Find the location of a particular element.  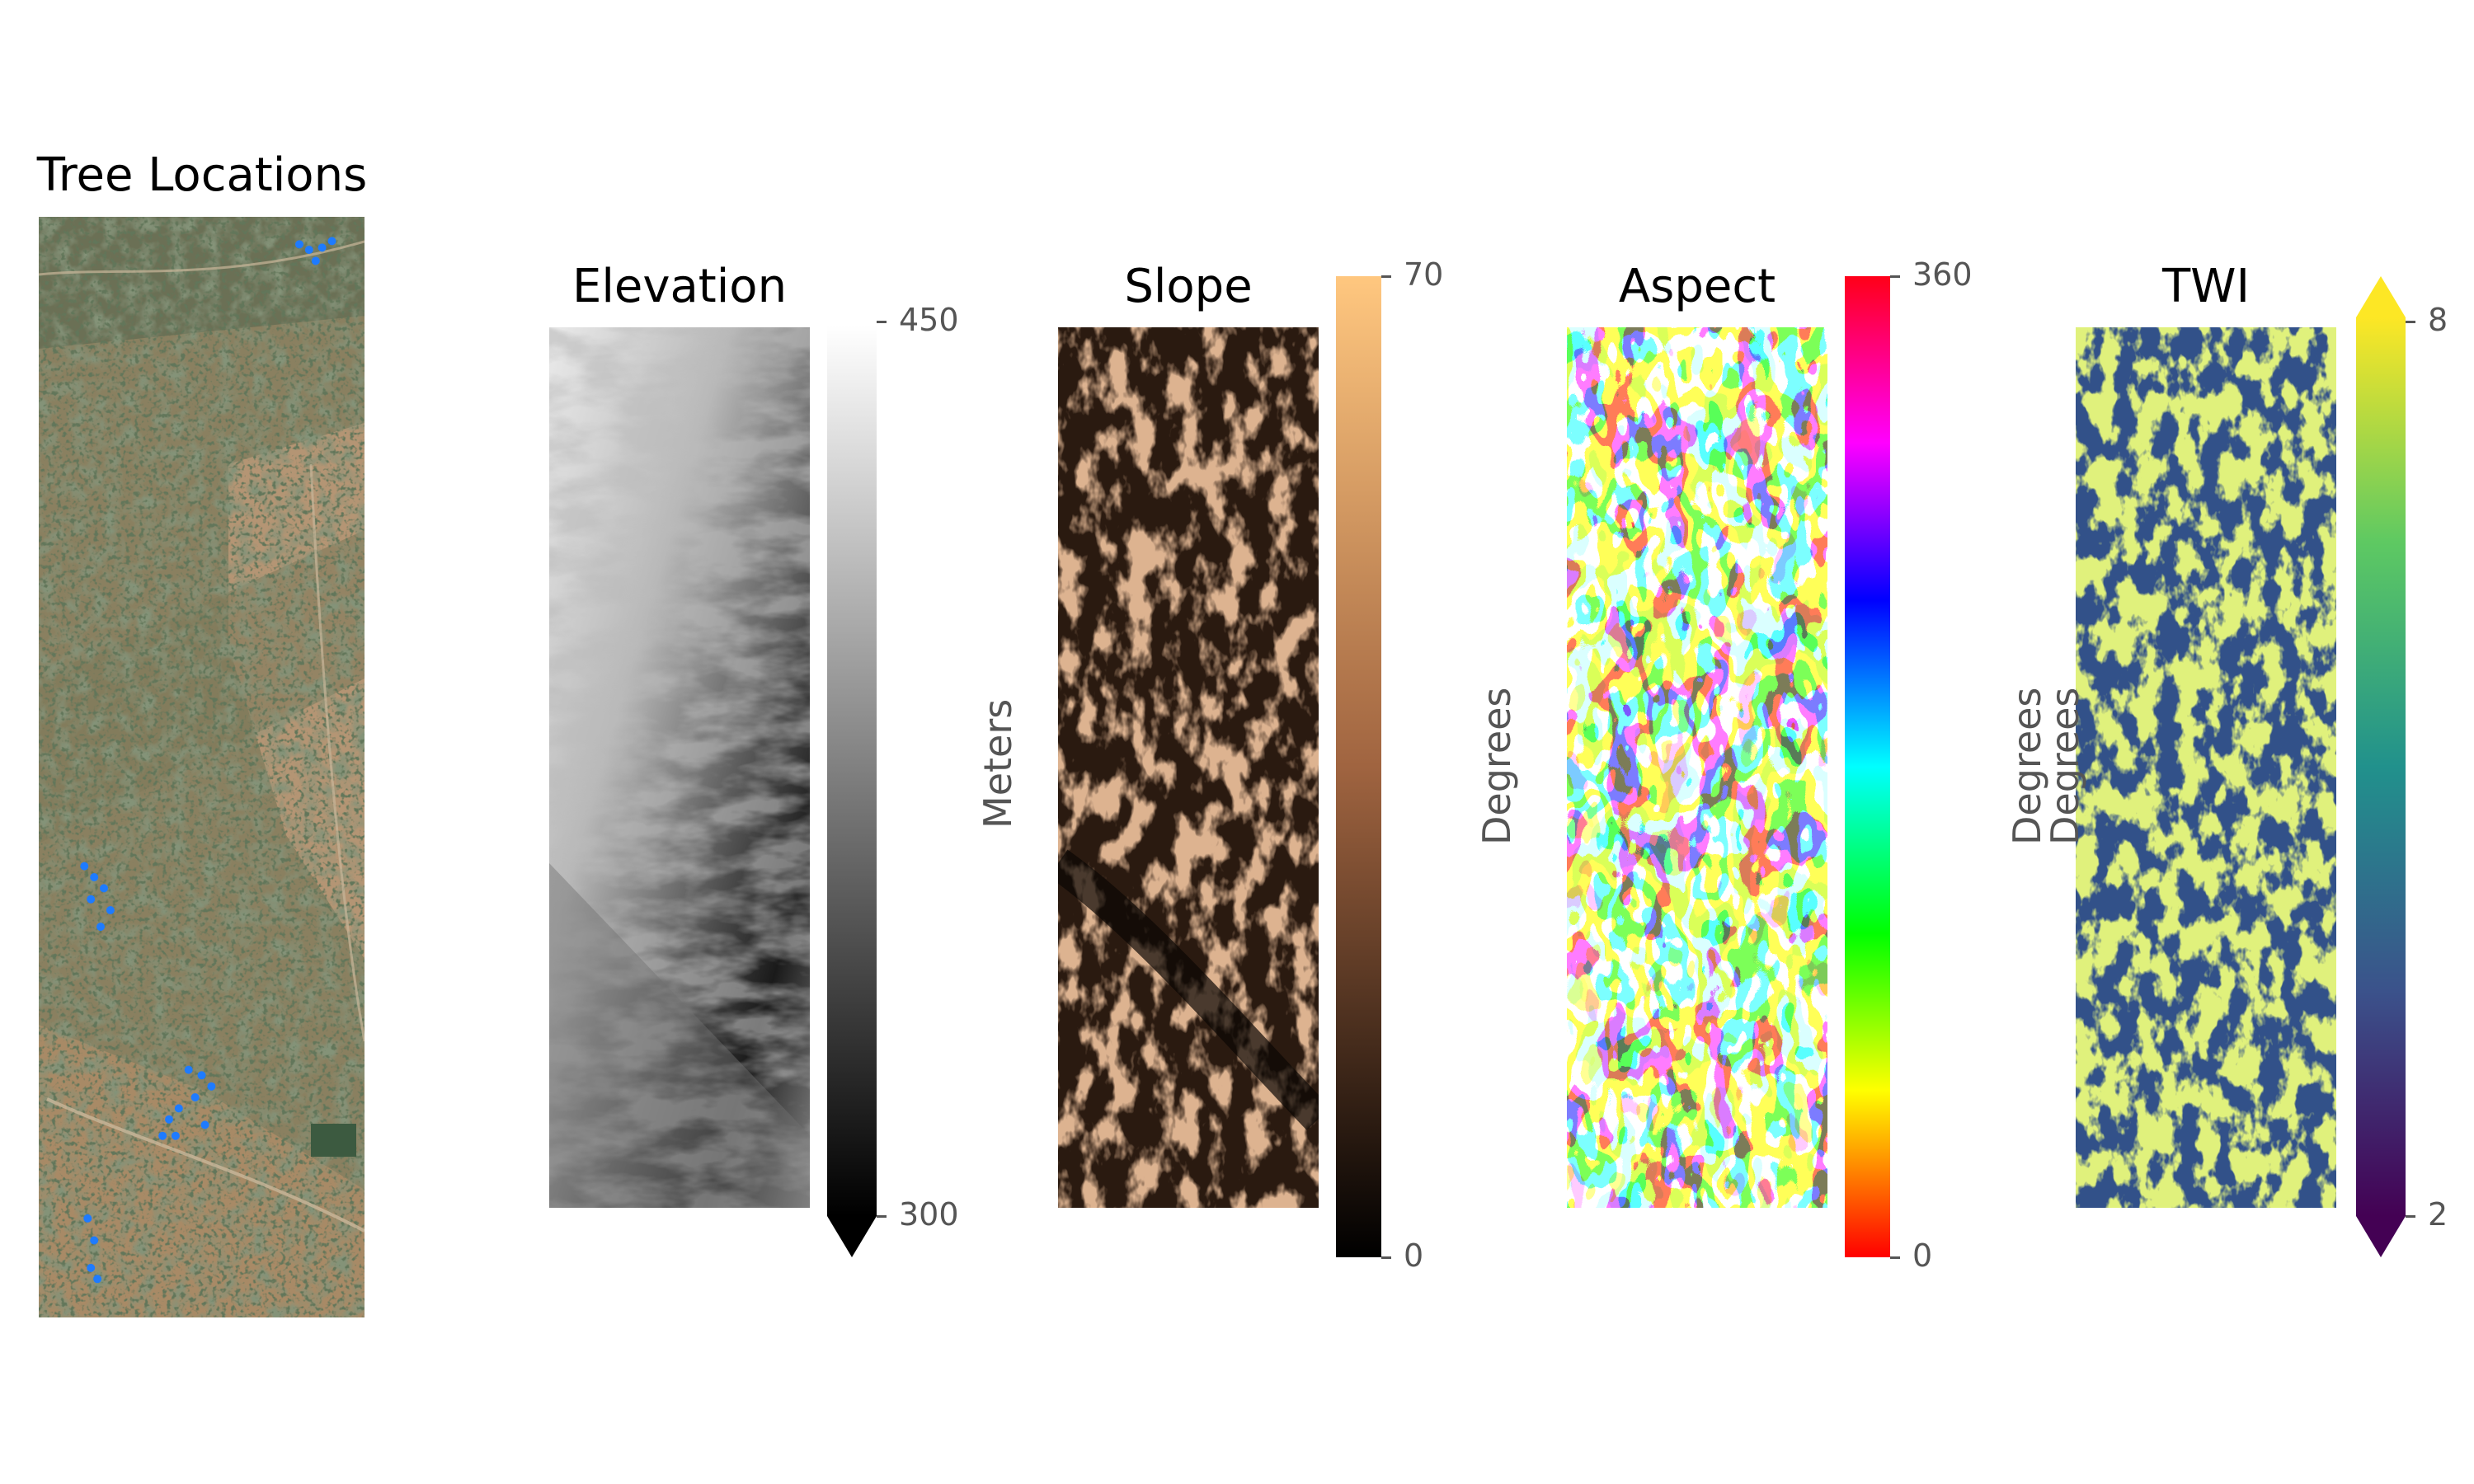

panel-title-slope: Slope is located at coordinates (1188, 286).